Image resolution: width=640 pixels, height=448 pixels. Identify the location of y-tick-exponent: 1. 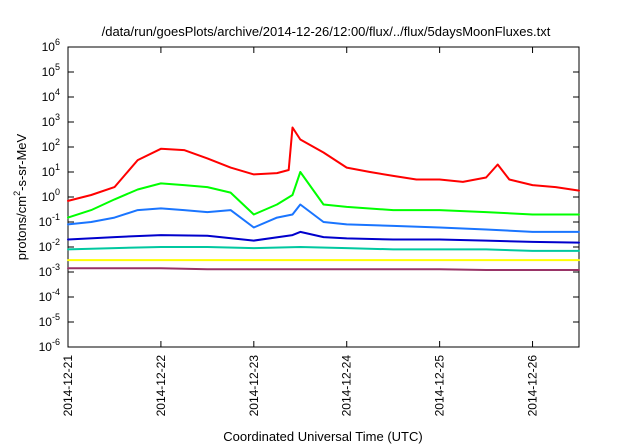
(57, 167).